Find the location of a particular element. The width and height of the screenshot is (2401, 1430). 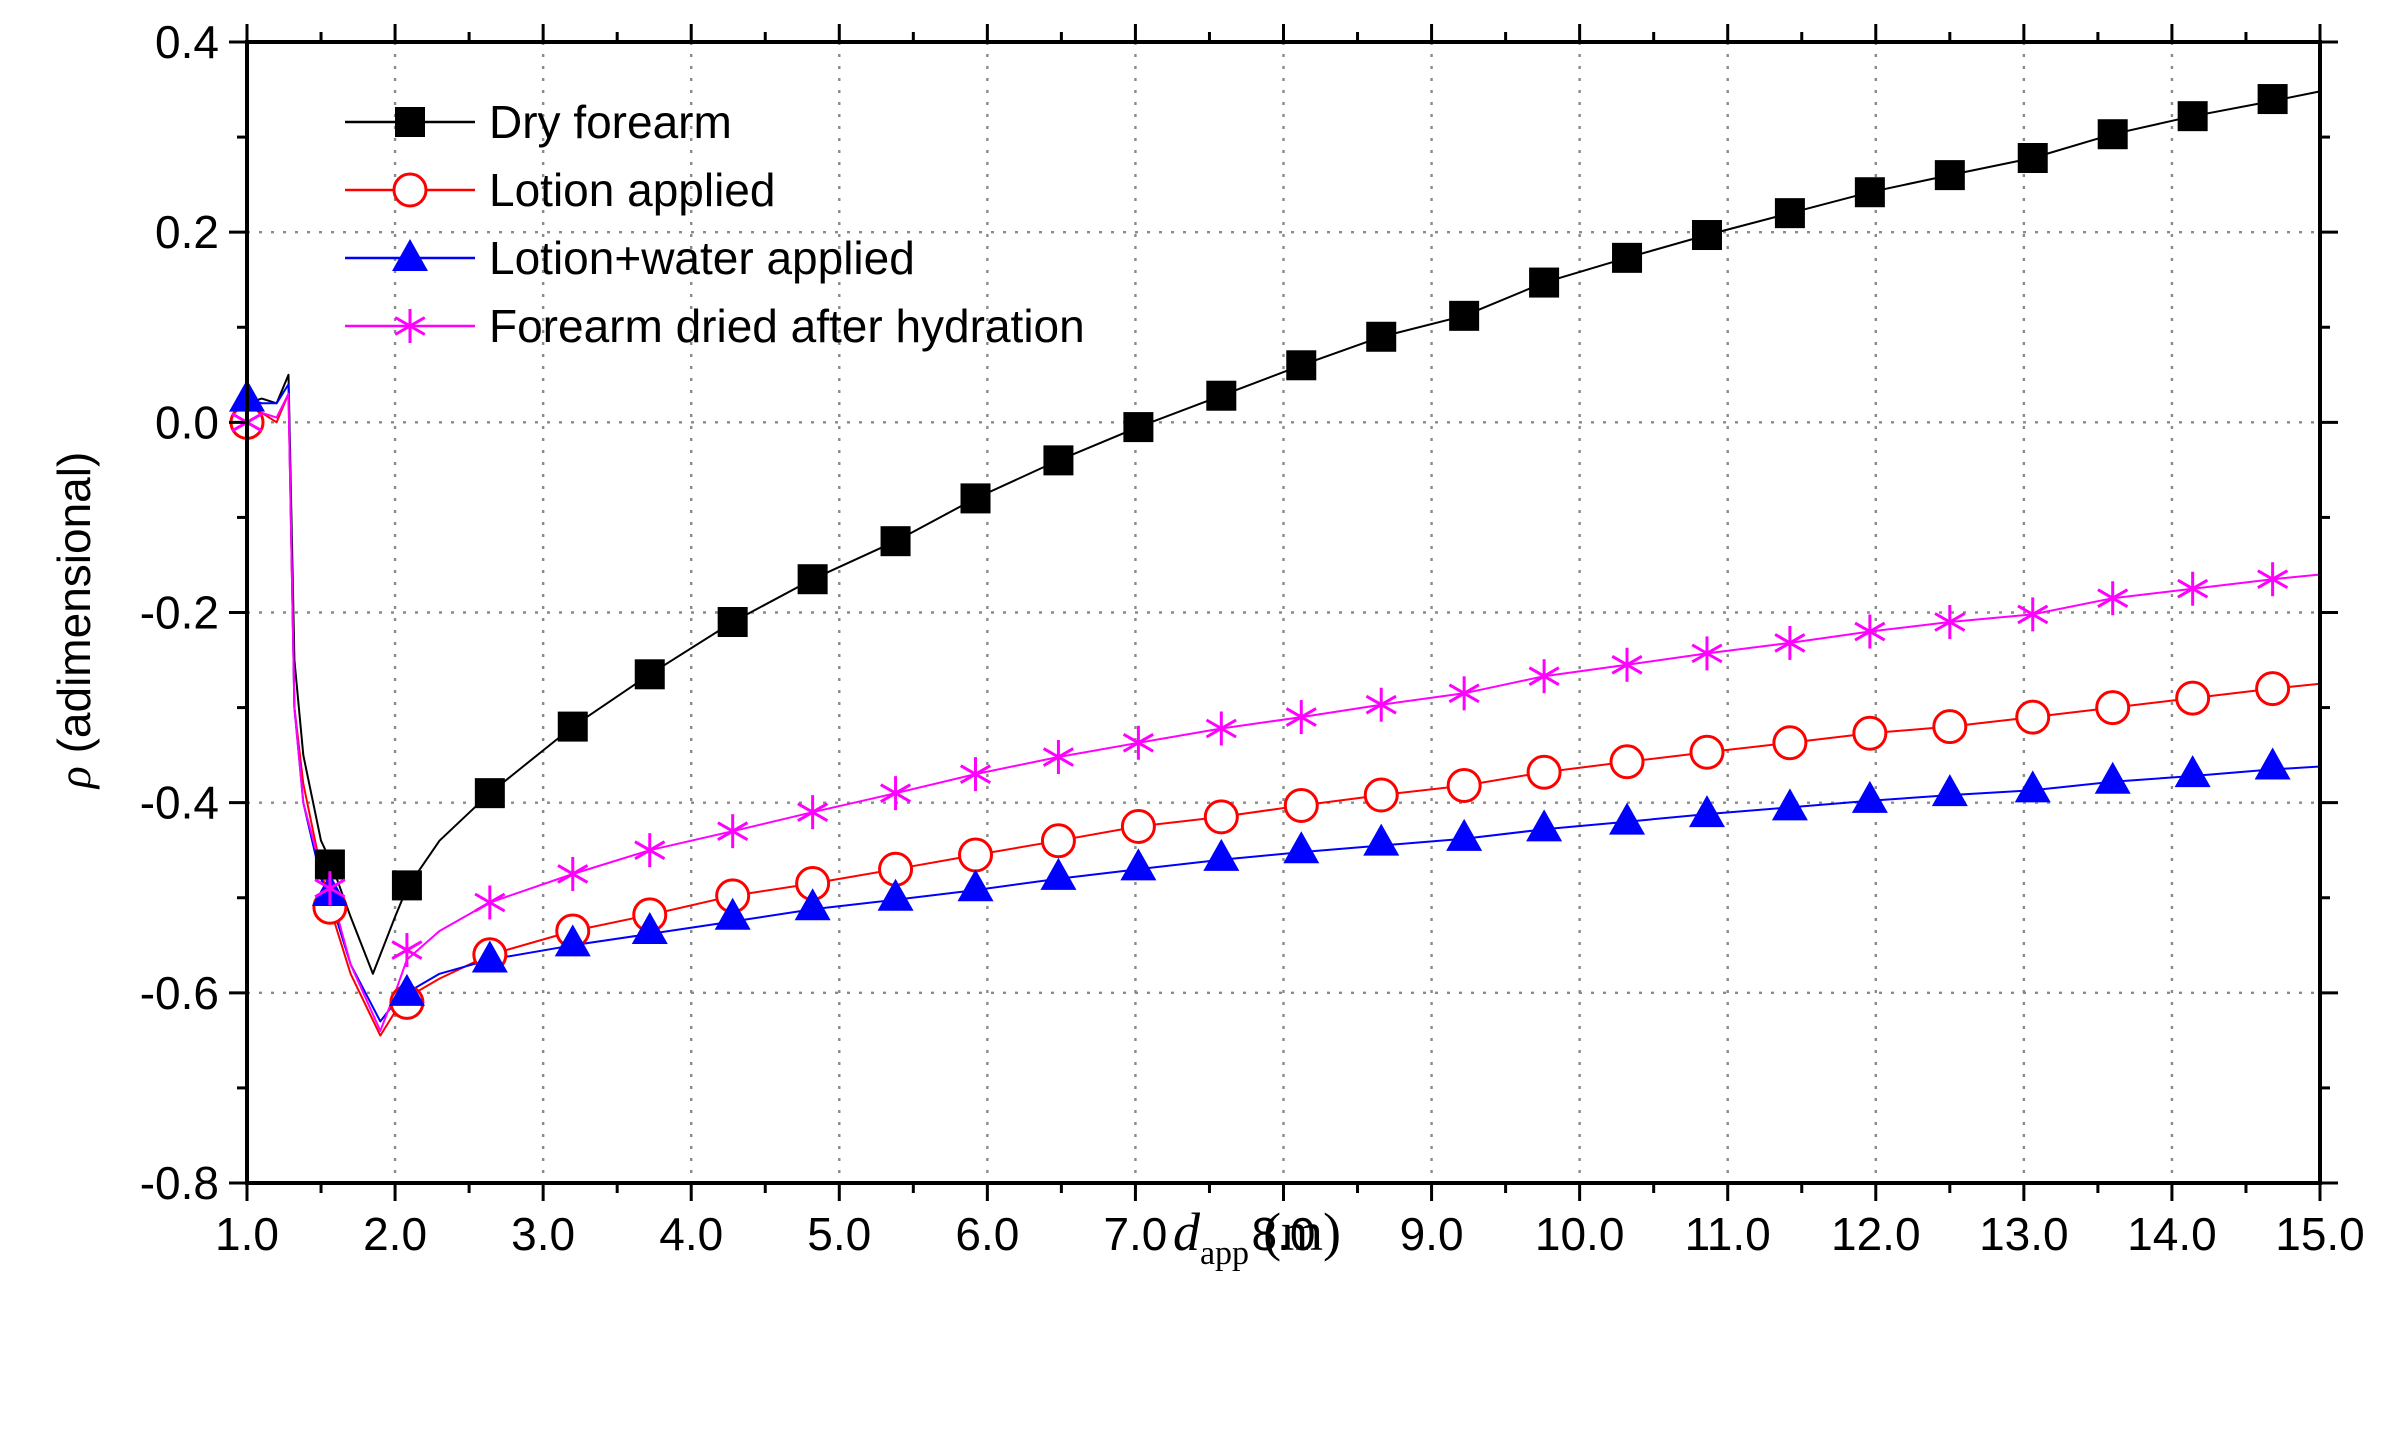

x-tick-label: 14.0 is located at coordinates (2172, 1234).